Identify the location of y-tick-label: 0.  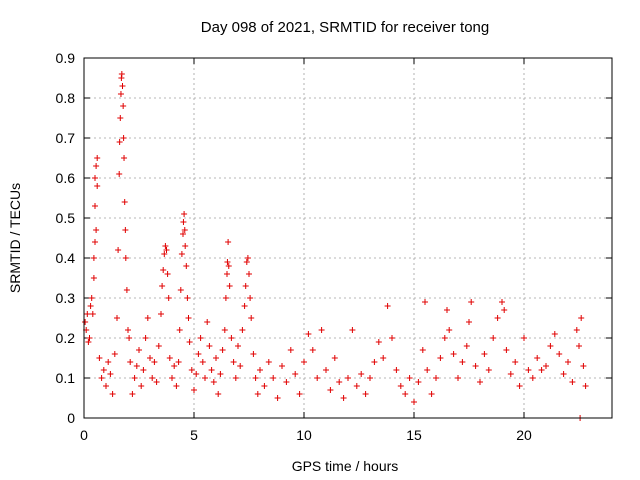
(71, 418).